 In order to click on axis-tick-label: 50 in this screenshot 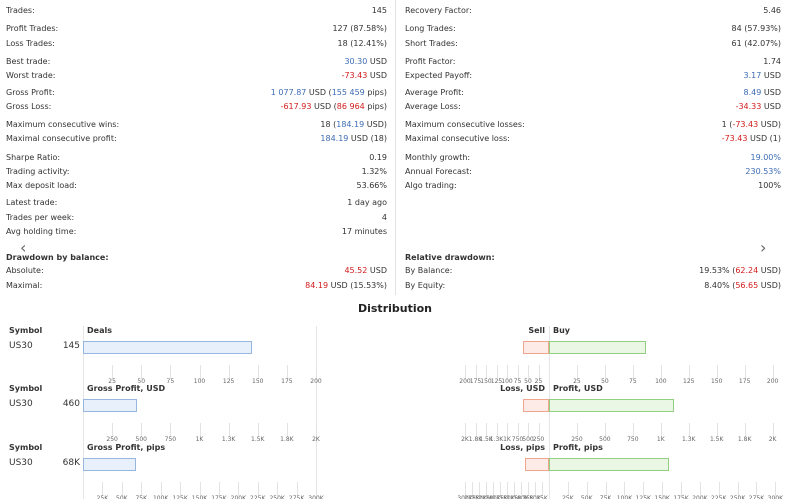, I will do `click(528, 381)`.